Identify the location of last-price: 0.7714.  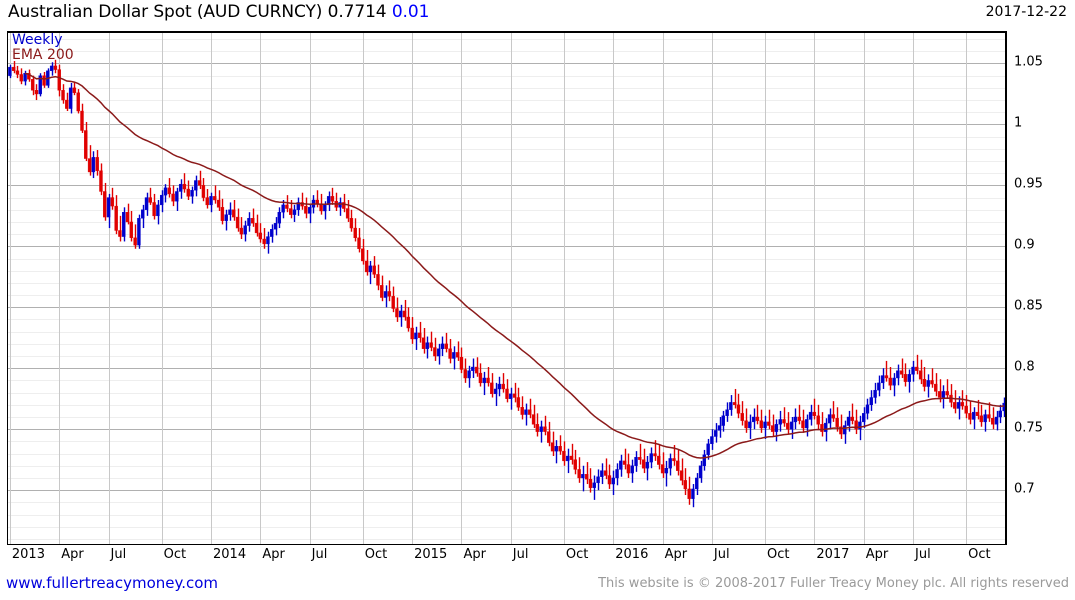
(357, 12).